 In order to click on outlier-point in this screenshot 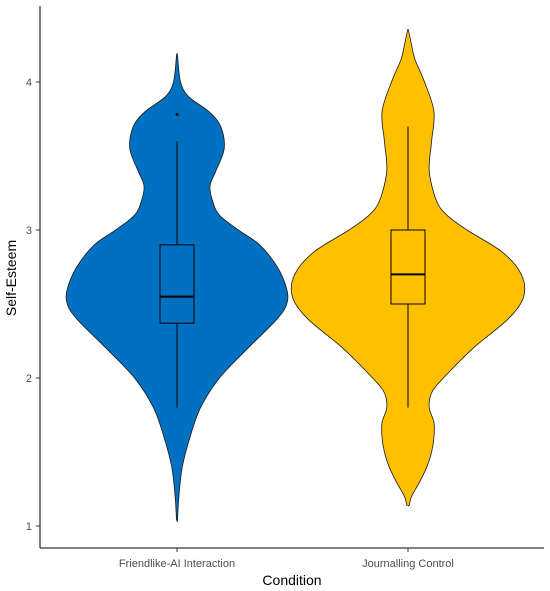, I will do `click(177, 114)`.